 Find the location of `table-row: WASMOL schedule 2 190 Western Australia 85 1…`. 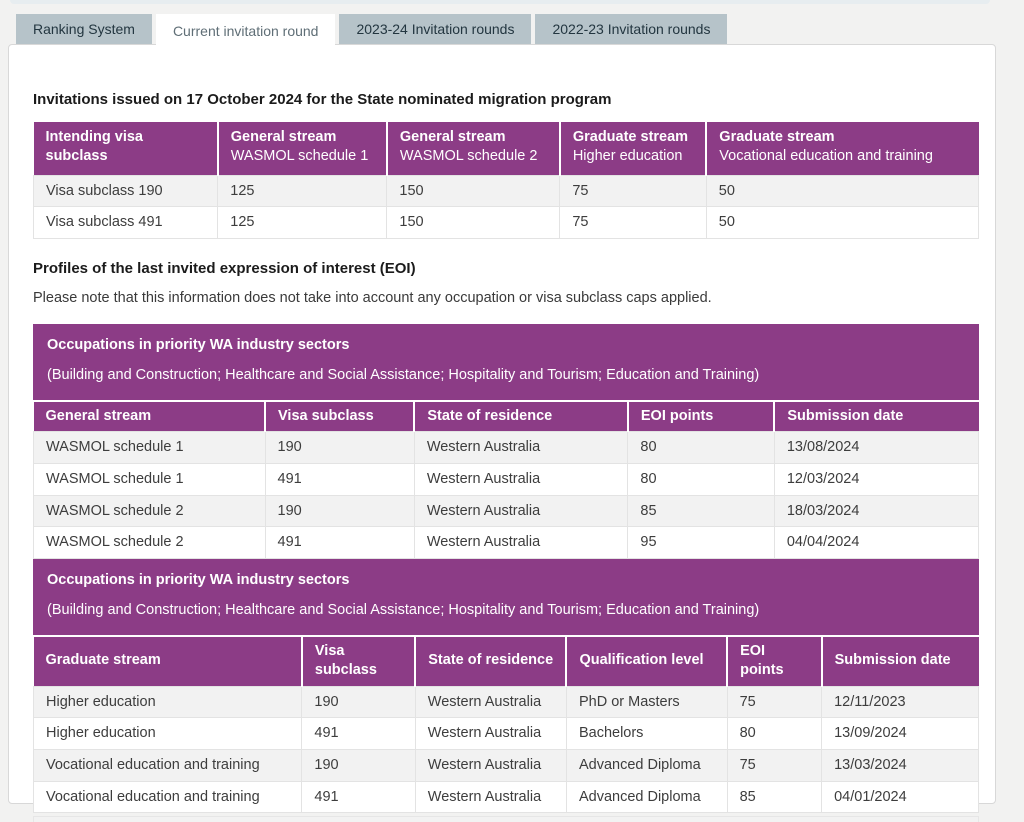

table-row: WASMOL schedule 2 190 Western Australia 85 1… is located at coordinates (506, 511).